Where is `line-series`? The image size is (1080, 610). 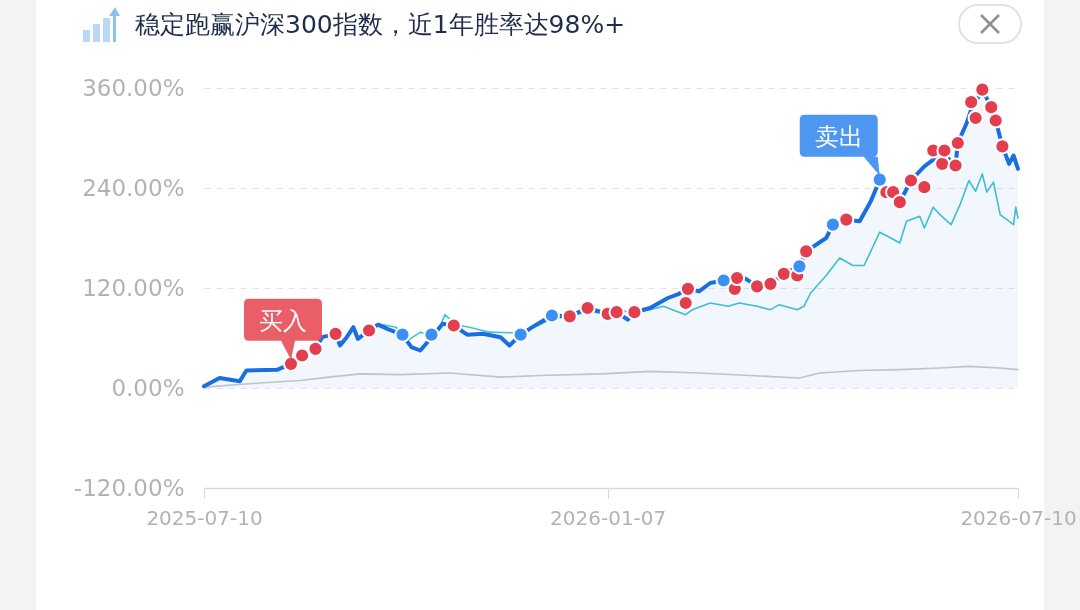
line-series is located at coordinates (611, 376).